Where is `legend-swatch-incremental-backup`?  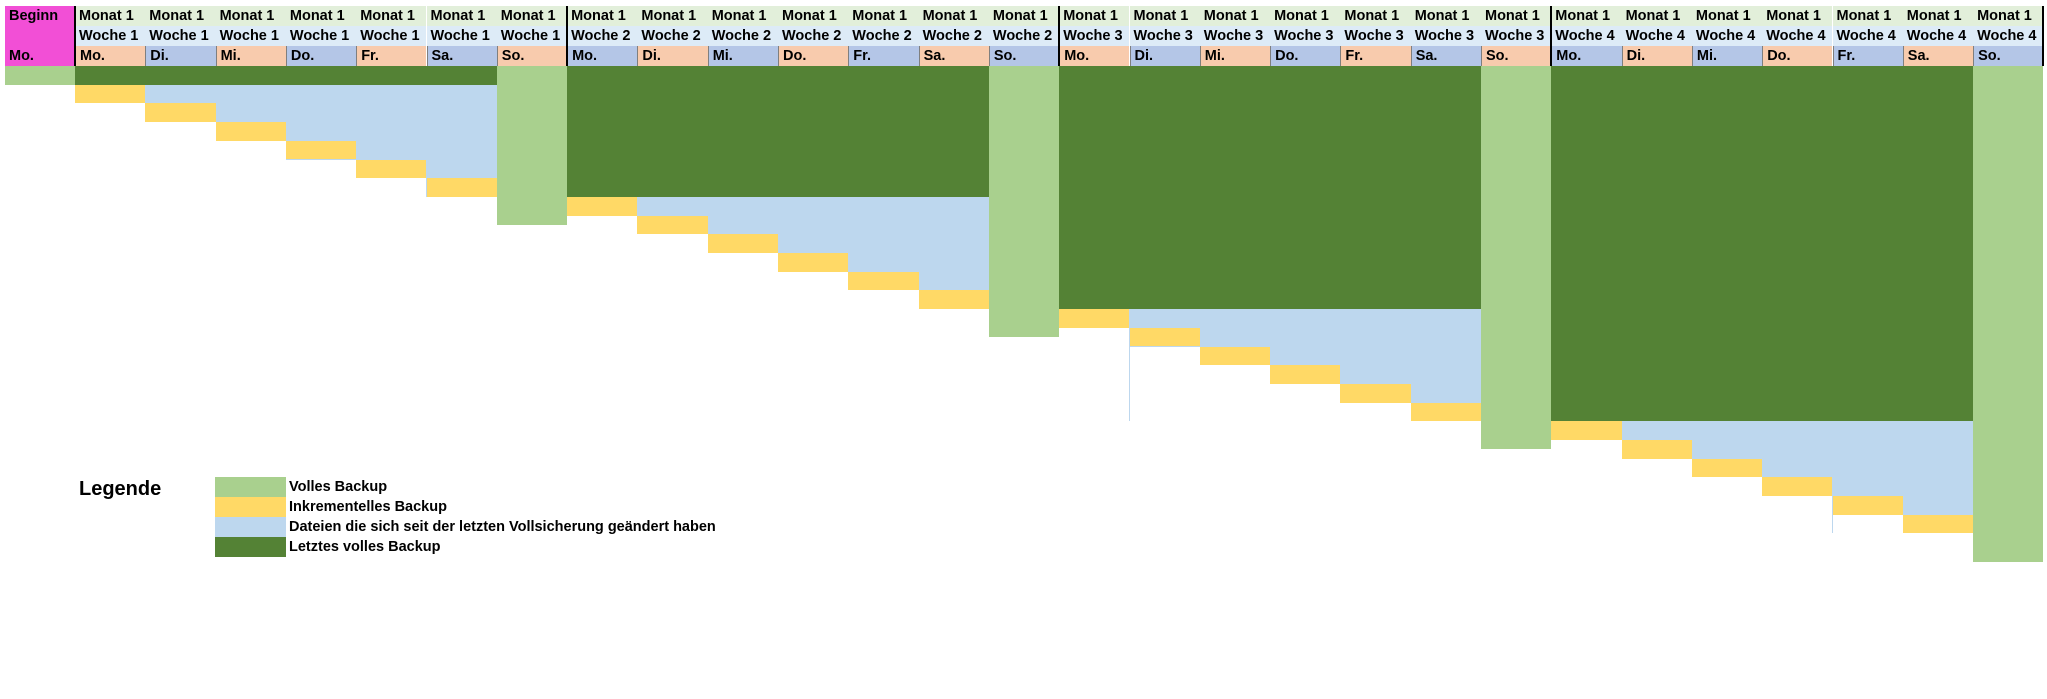 legend-swatch-incremental-backup is located at coordinates (250, 507).